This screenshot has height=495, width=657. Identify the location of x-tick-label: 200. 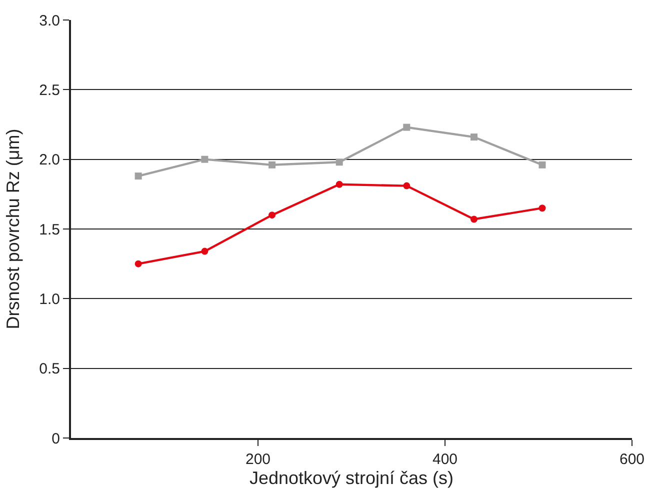
(258, 459).